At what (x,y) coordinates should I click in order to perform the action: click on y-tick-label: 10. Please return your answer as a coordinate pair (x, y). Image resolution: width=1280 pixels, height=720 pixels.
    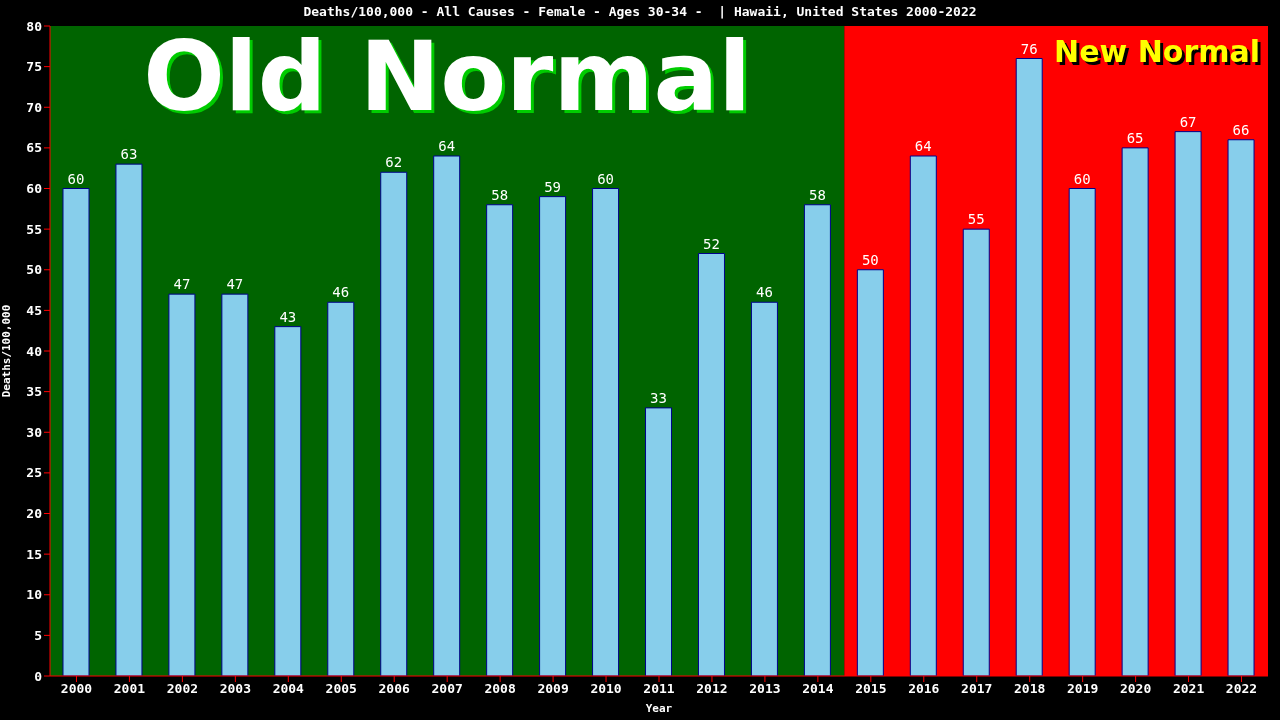
    Looking at the image, I should click on (34, 595).